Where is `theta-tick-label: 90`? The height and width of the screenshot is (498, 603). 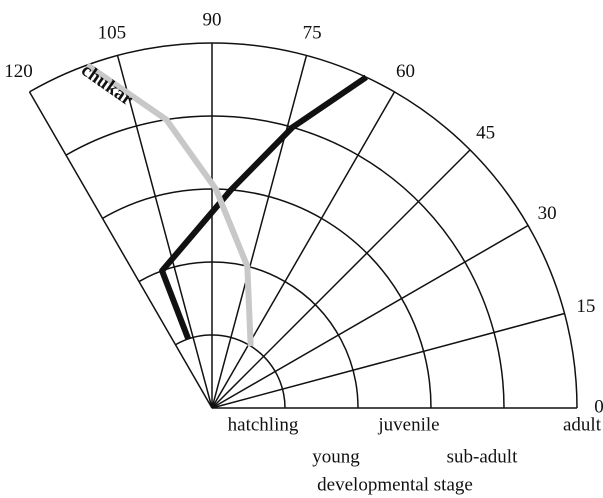
theta-tick-label: 90 is located at coordinates (212, 19).